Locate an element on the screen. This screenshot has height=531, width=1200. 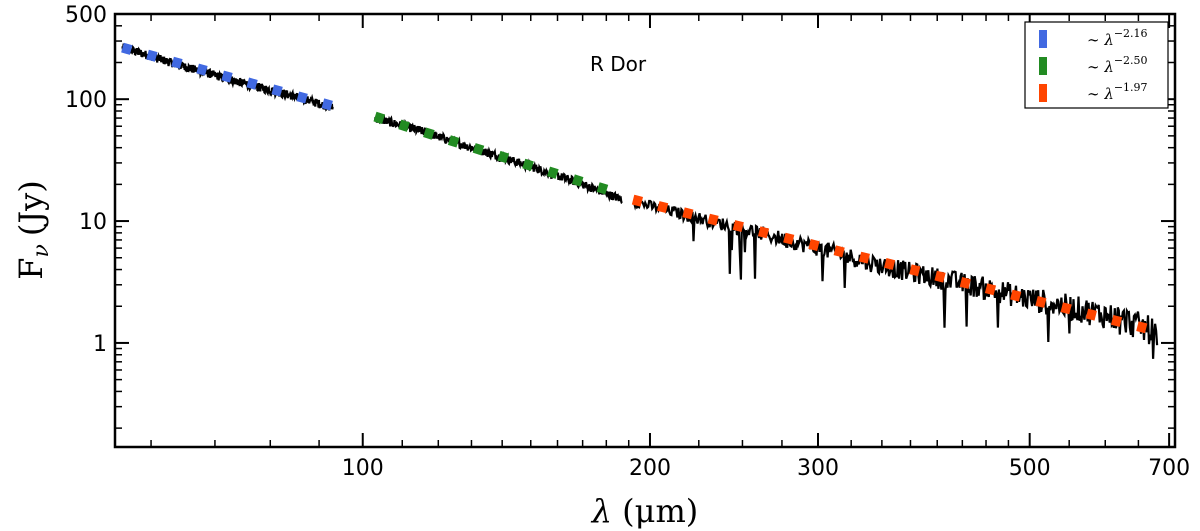
y-axis-unit: (Jy) is located at coordinates (31, 208).